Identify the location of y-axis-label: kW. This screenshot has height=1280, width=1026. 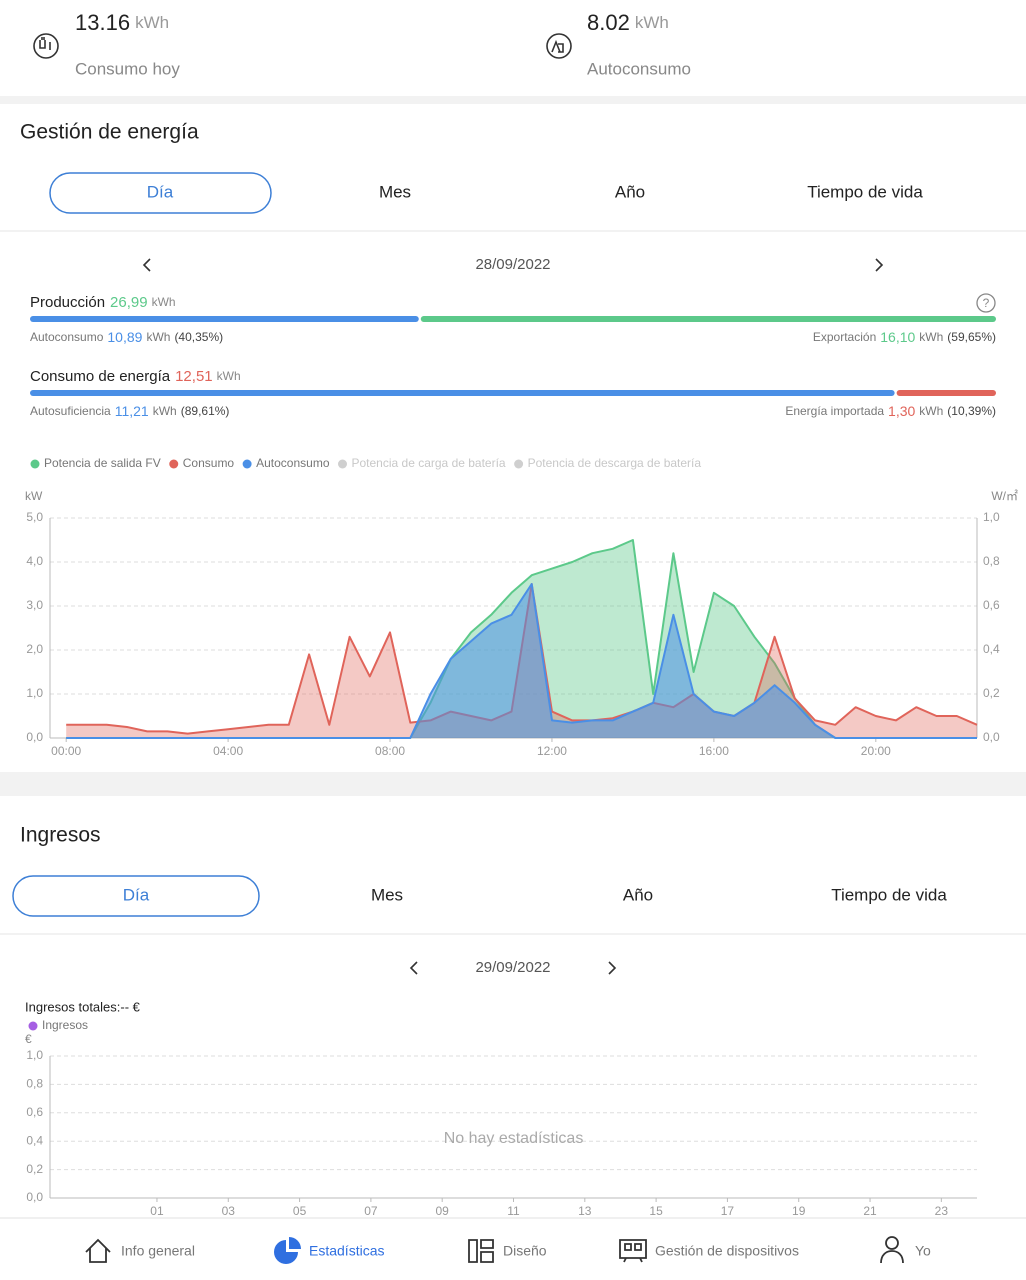
(34, 496).